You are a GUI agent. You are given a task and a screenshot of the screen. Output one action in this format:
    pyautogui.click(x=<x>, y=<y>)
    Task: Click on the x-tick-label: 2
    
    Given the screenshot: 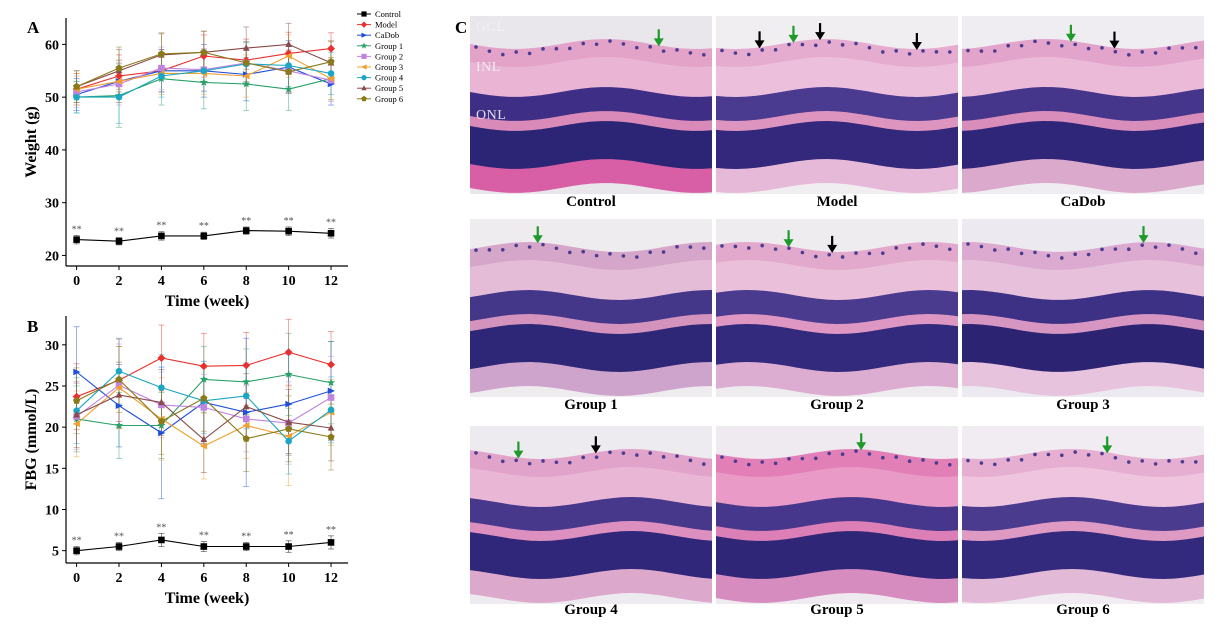 What is the action you would take?
    pyautogui.click(x=119, y=281)
    